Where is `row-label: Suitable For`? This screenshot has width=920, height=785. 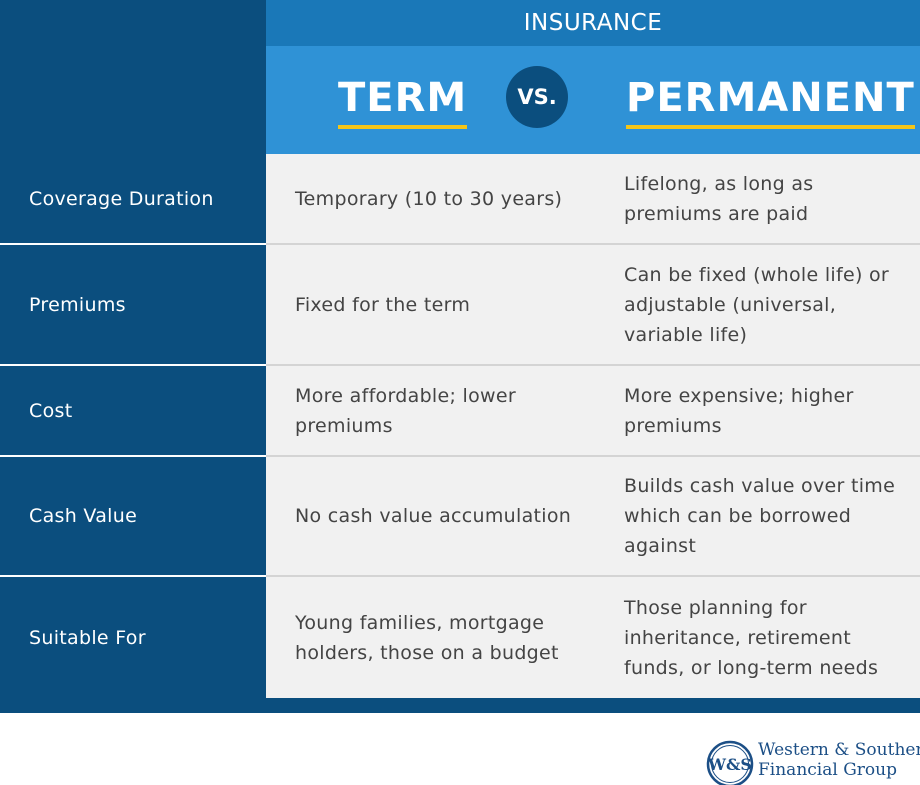
row-label: Suitable For is located at coordinates (87, 637).